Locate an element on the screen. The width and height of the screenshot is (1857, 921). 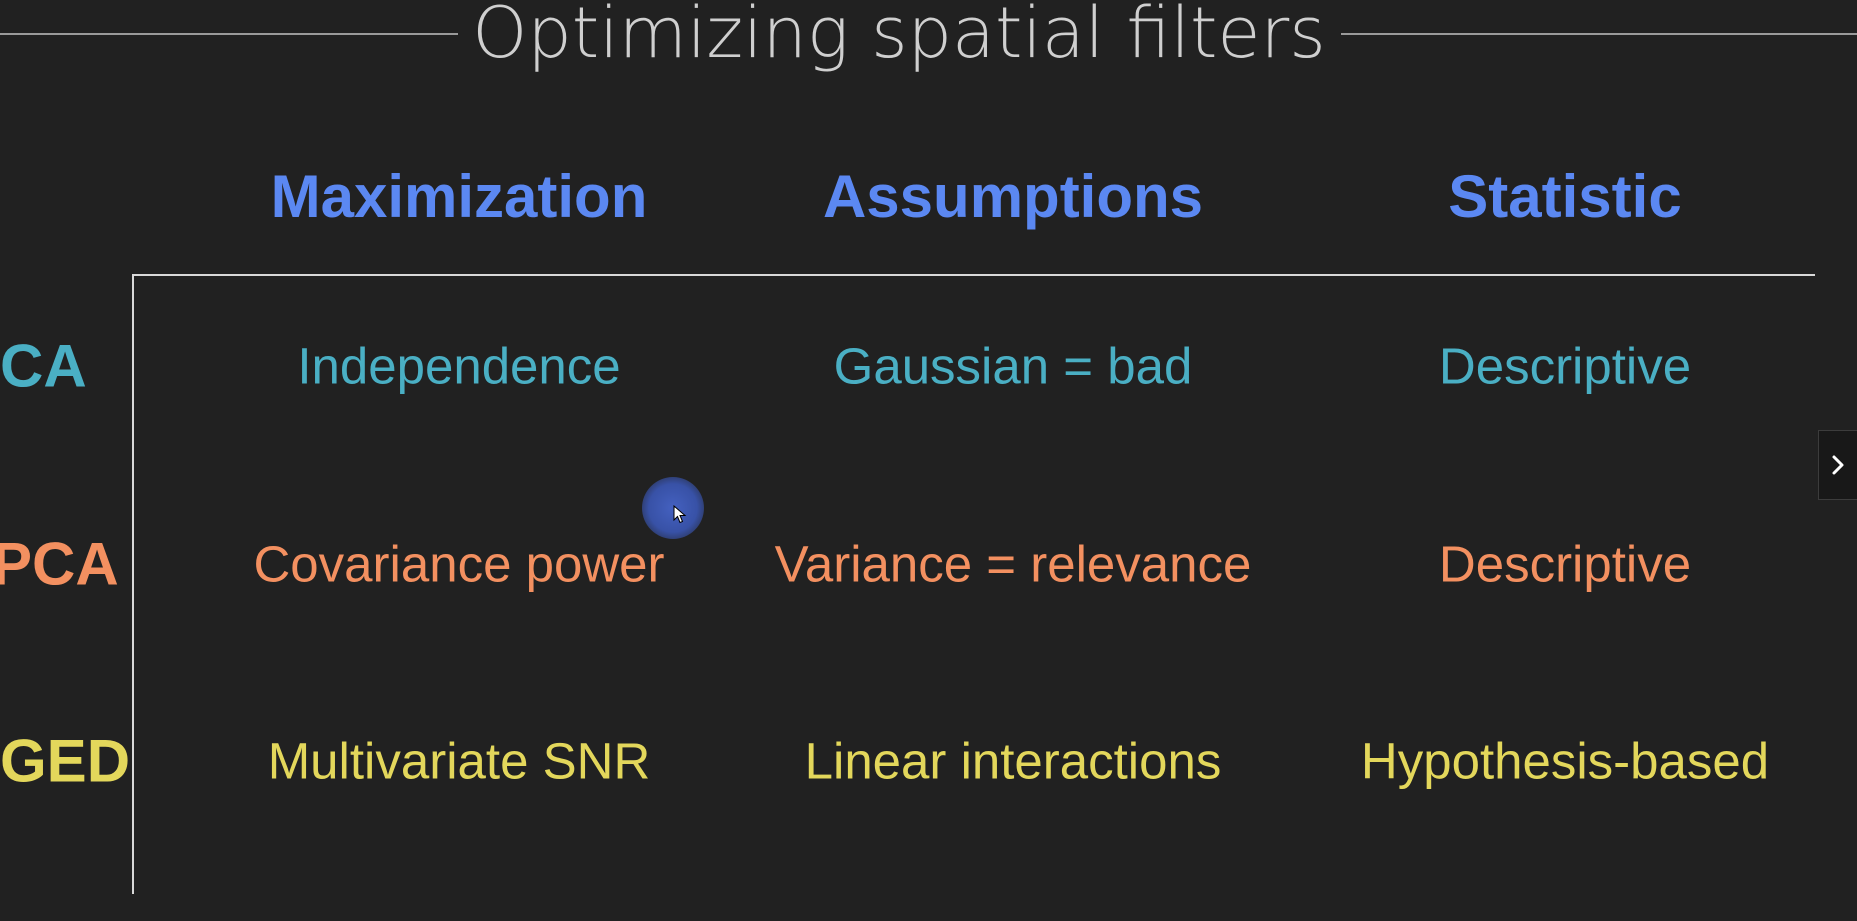
column-header-statistic: Statistic is located at coordinates (1565, 196).